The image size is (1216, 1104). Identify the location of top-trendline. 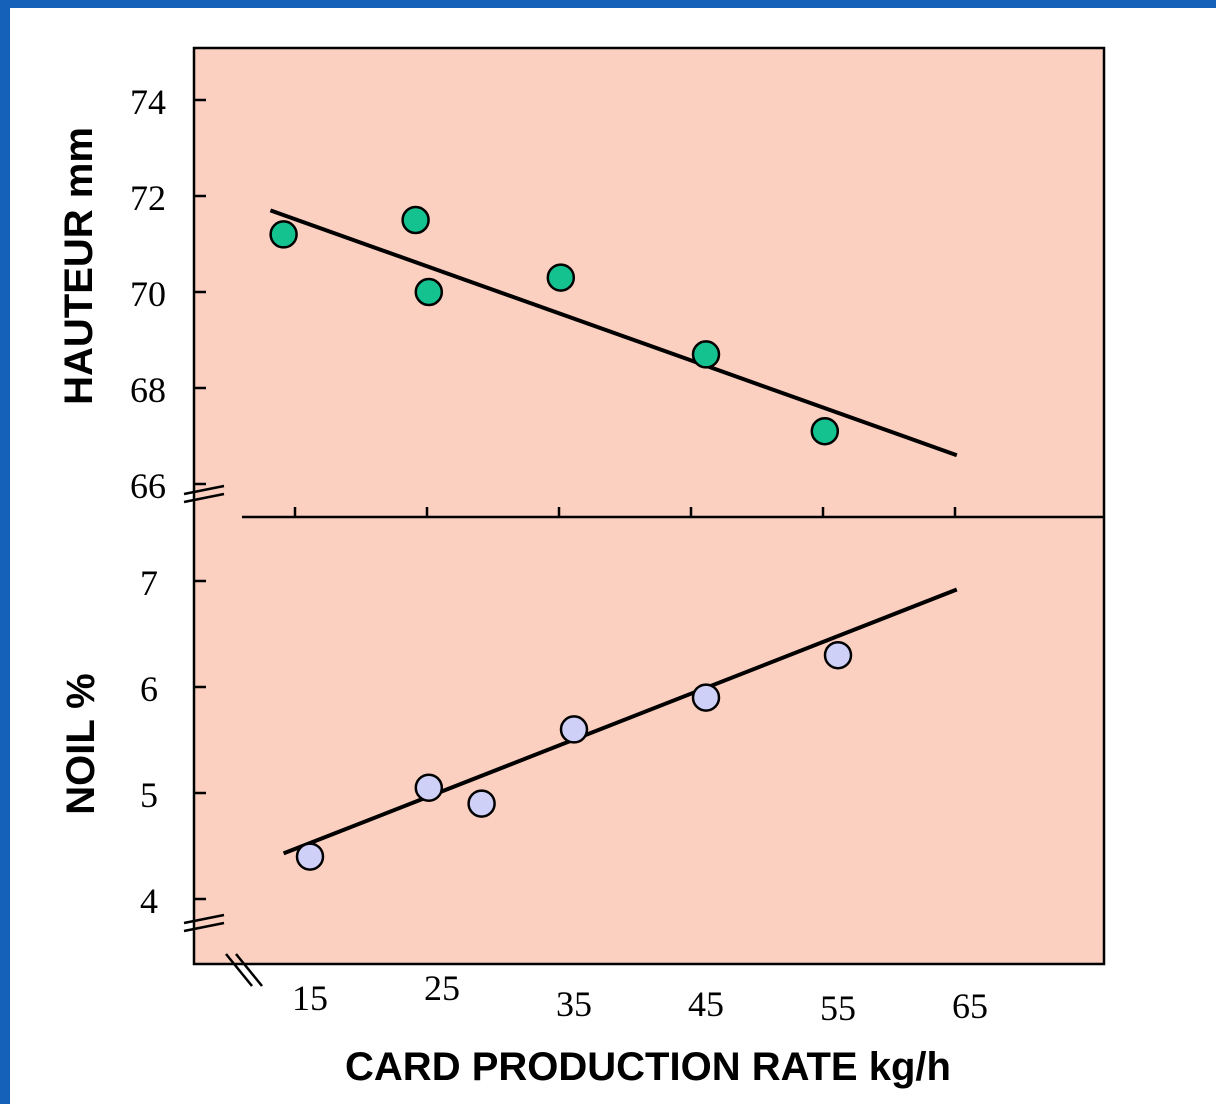
(613, 333).